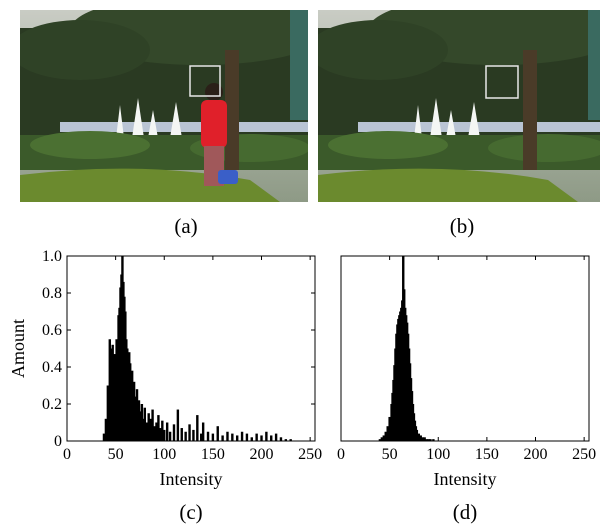  What do you see at coordinates (465, 512) in the screenshot?
I see `chart-caption: (d)` at bounding box center [465, 512].